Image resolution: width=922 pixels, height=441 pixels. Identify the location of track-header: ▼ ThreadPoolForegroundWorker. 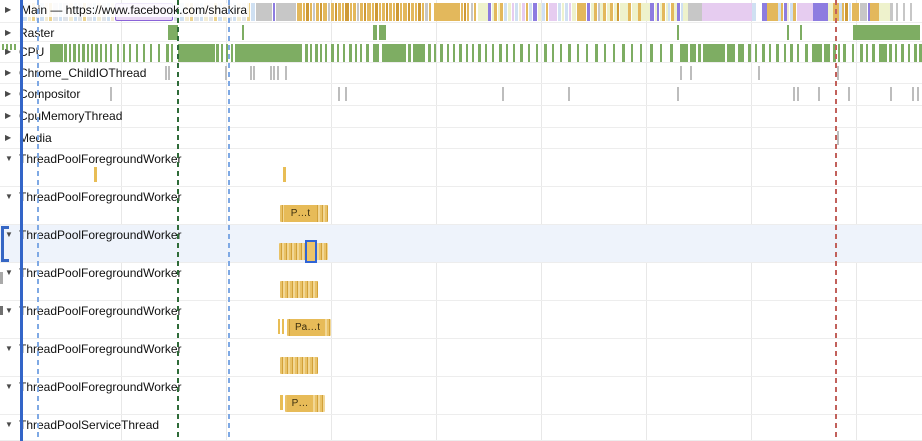
(93, 234).